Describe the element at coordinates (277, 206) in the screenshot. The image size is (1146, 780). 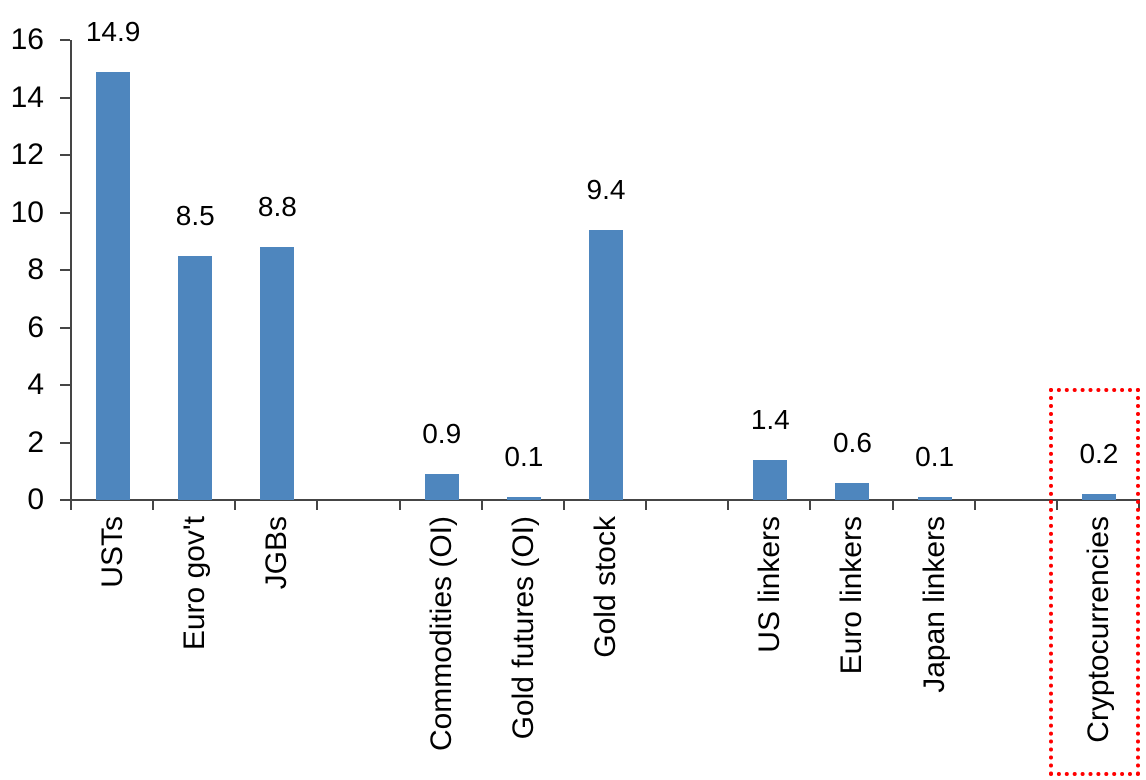
I see `bar-value-label-jgbs: 8.8` at that location.